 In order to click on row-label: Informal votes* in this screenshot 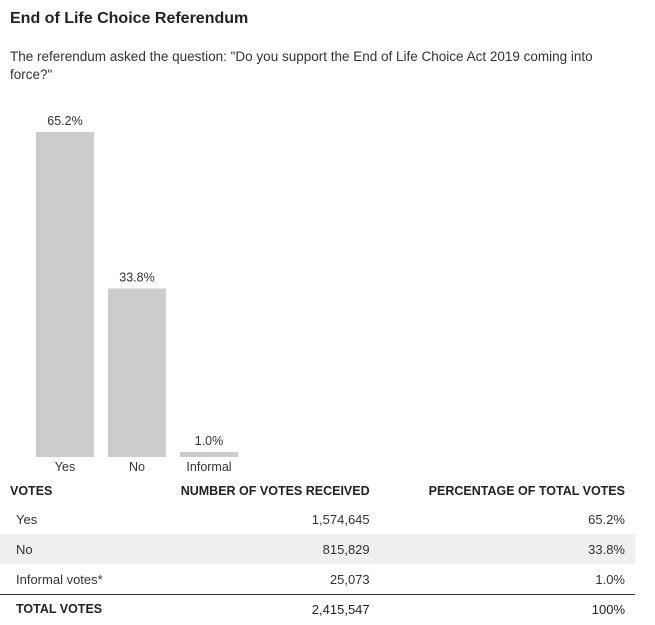, I will do `click(59, 579)`.